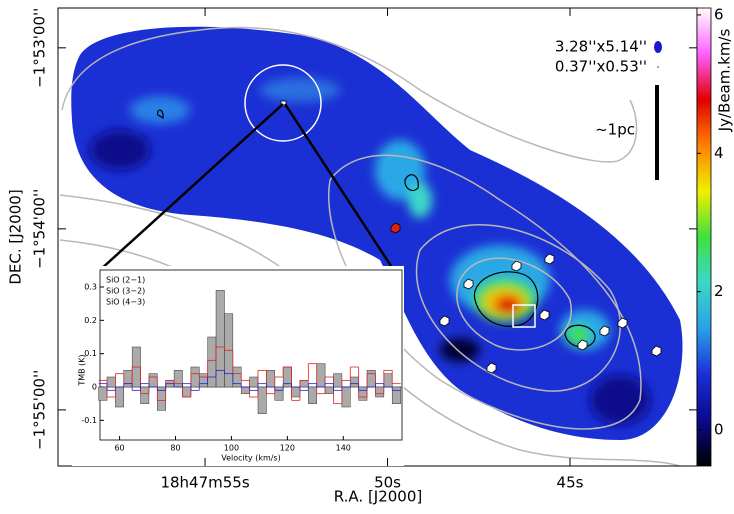  Describe the element at coordinates (343, 448) in the screenshot. I see `inset-x-tick-label: 140` at that location.